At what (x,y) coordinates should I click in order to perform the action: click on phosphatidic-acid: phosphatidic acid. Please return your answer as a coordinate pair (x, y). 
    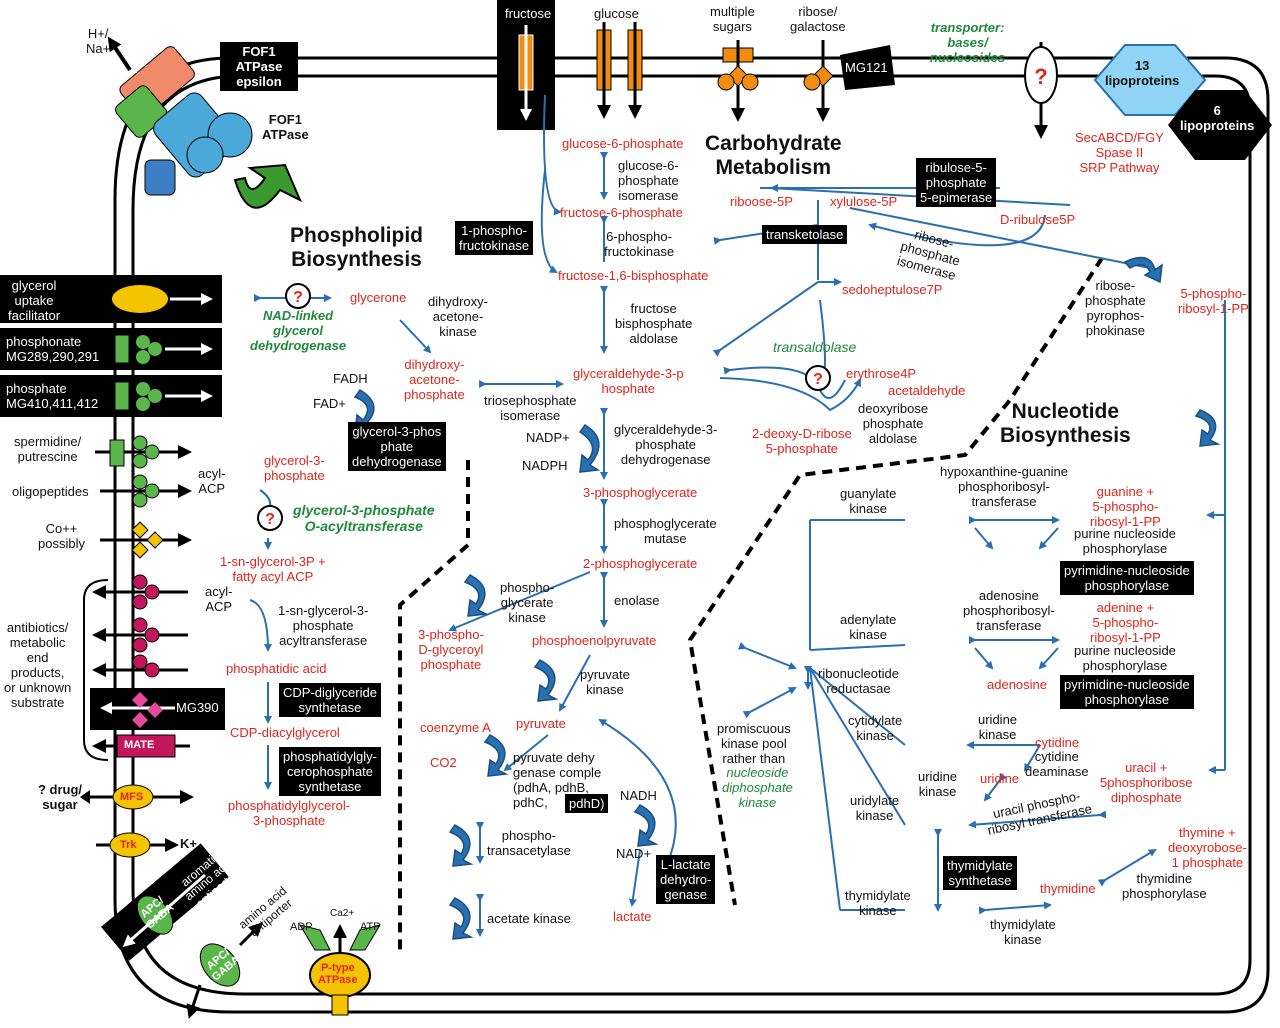
    Looking at the image, I should click on (276, 668).